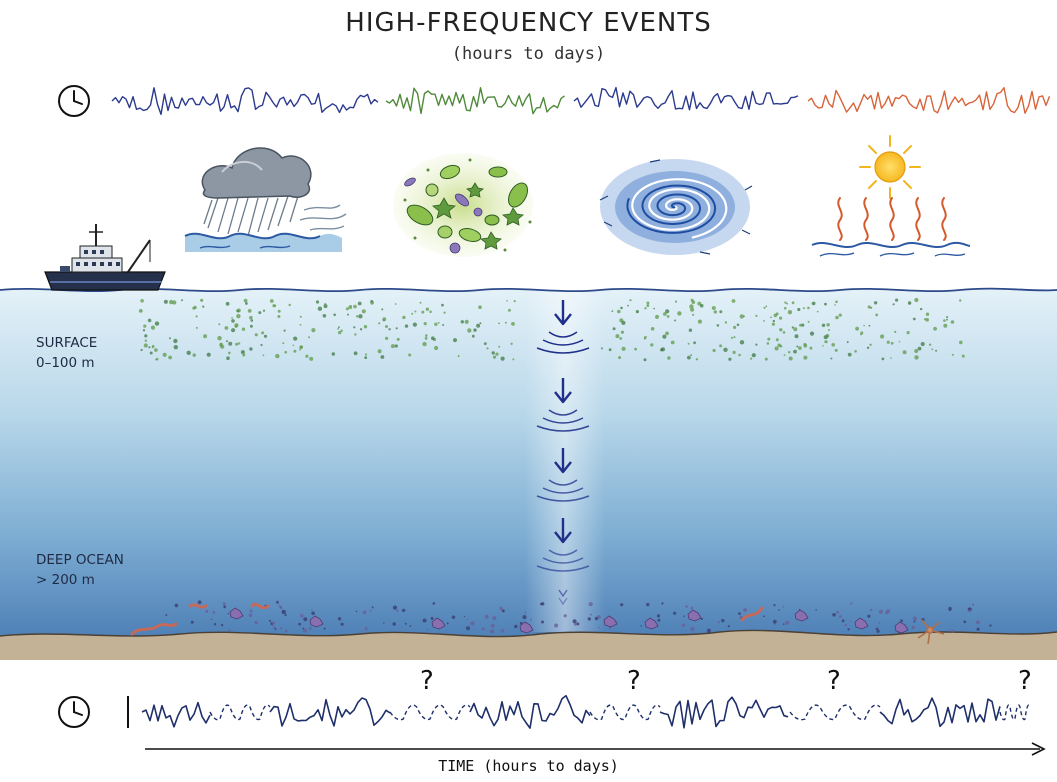 This screenshot has height=782, width=1057. Describe the element at coordinates (929, 100) in the screenshot. I see `heatwave-signal` at that location.